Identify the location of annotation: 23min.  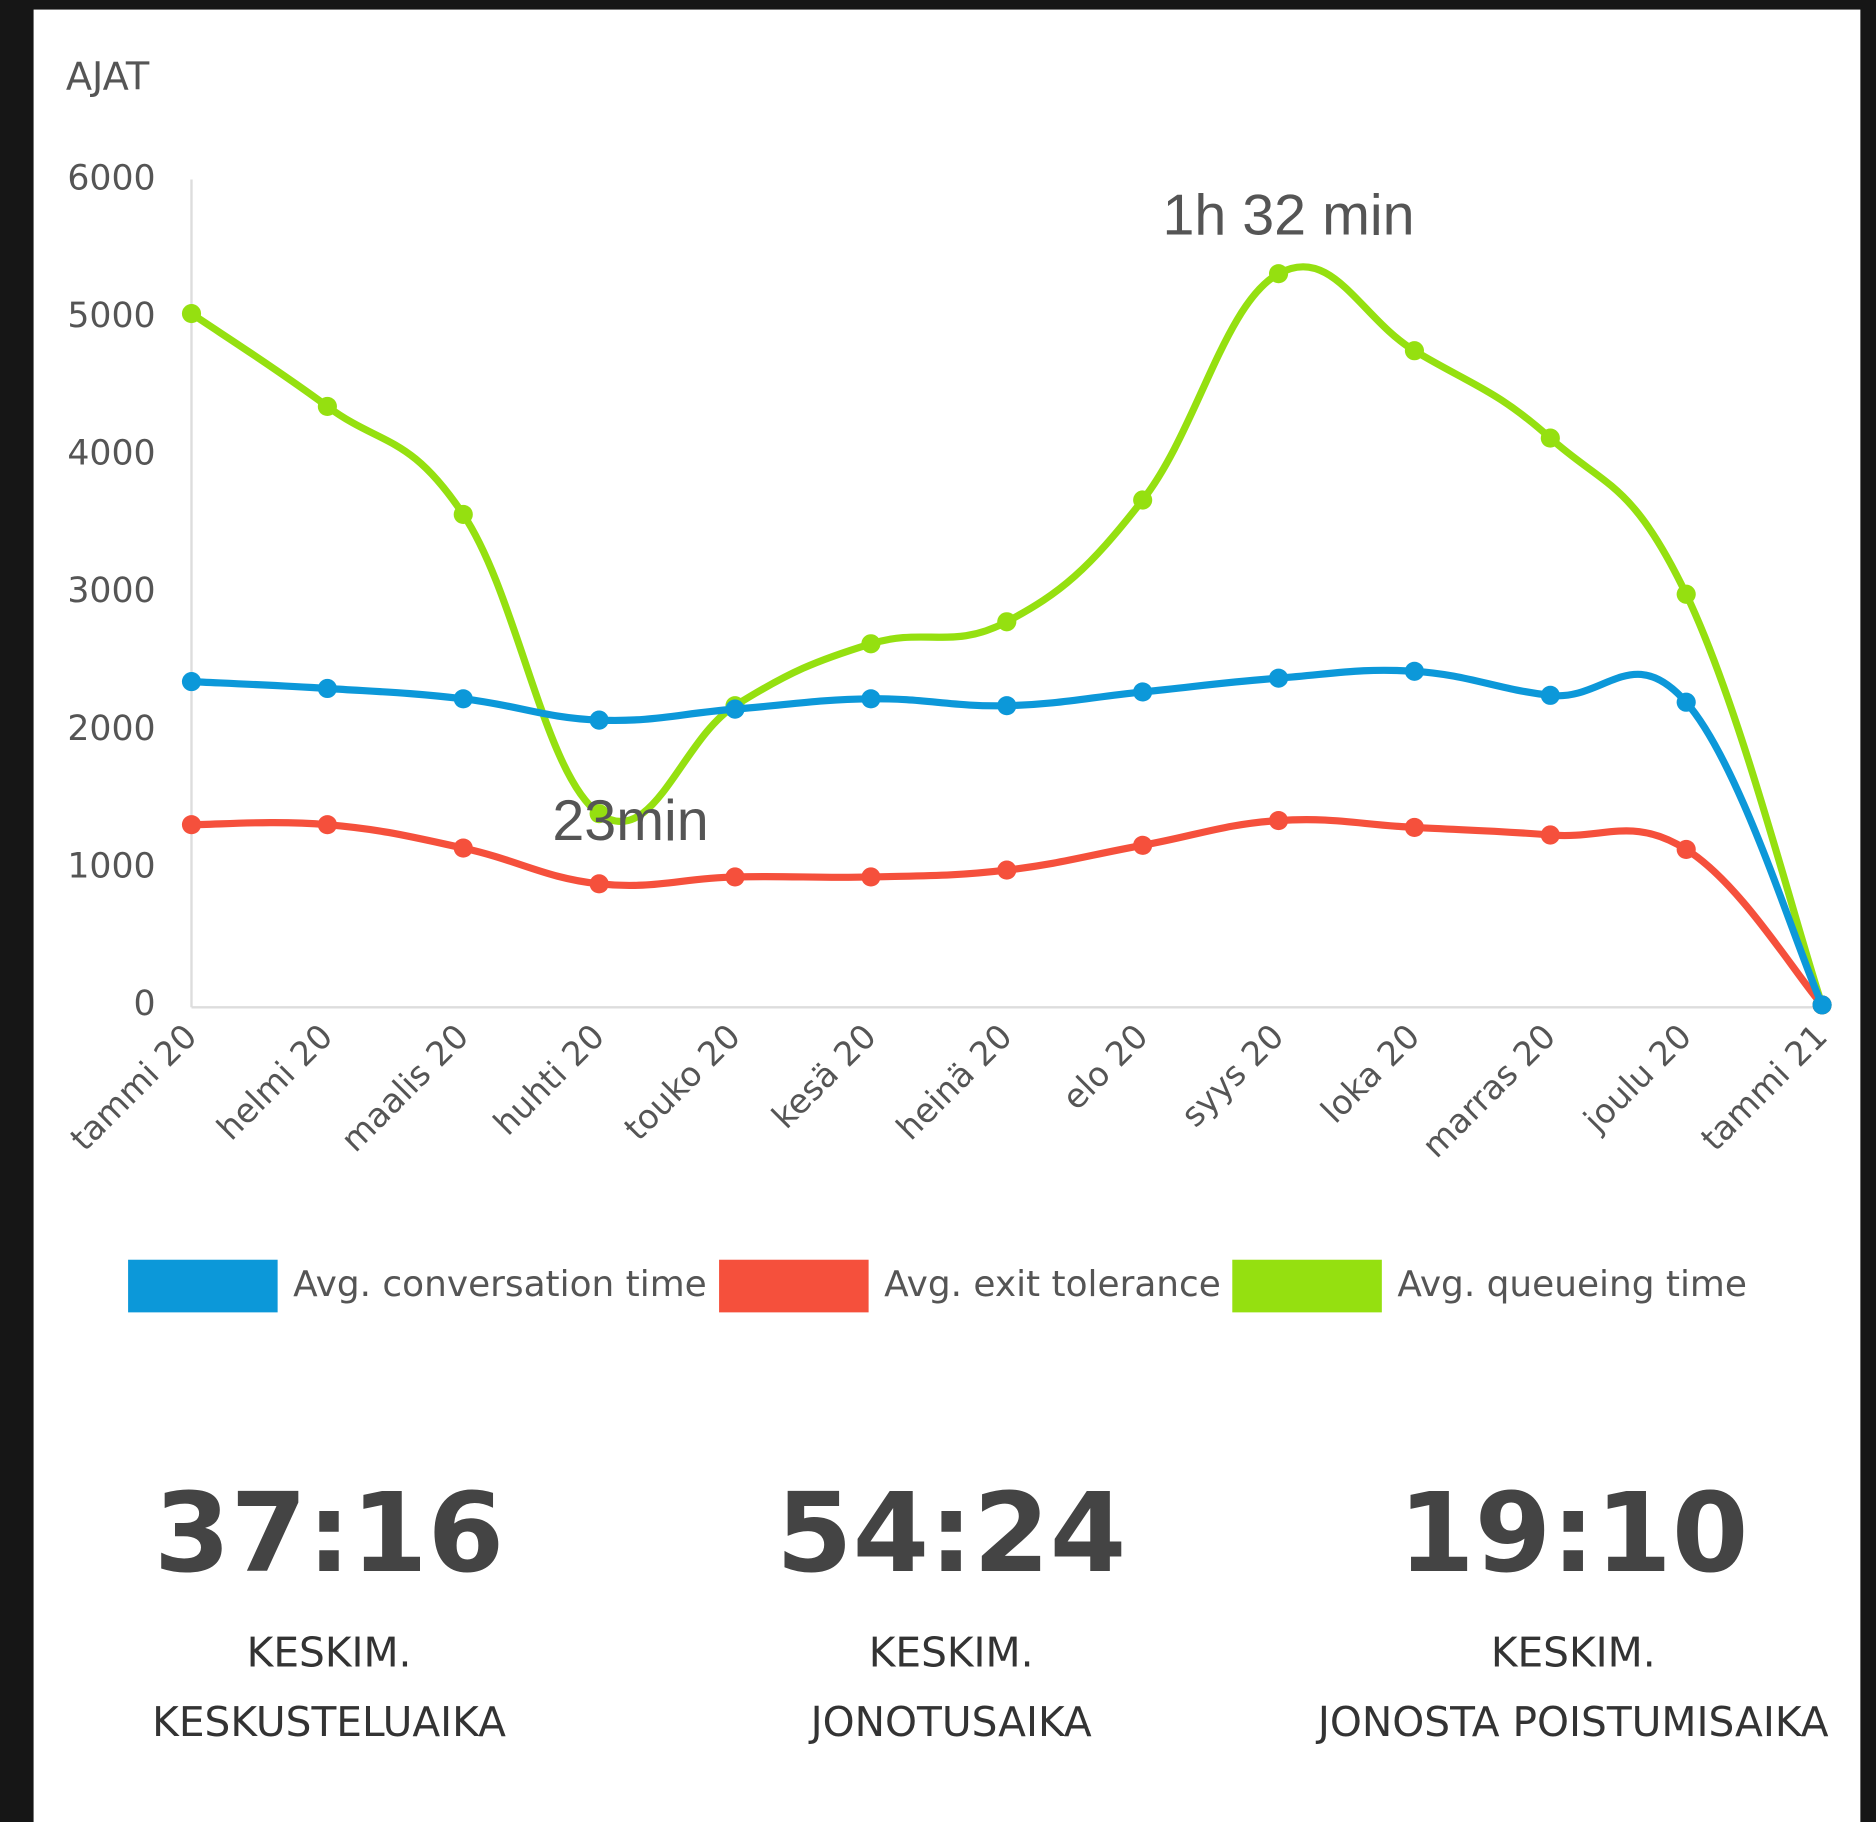
(630, 821).